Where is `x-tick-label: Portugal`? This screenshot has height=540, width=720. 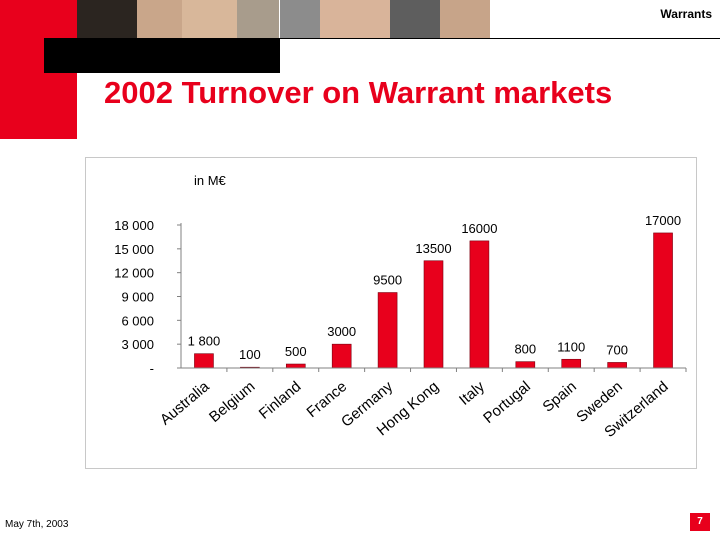 x-tick-label: Portugal is located at coordinates (507, 402).